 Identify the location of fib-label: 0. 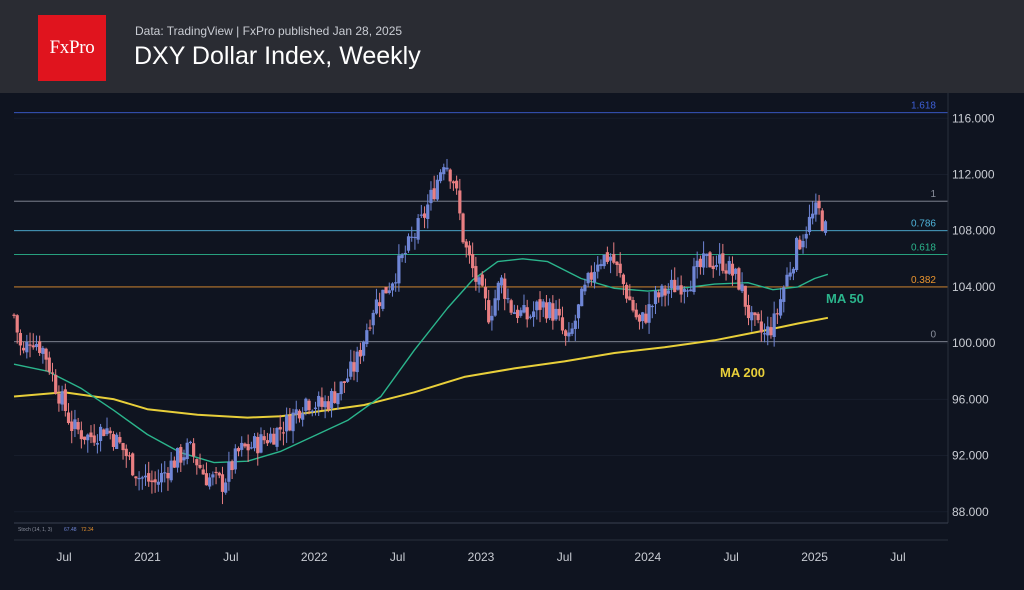
(933, 335).